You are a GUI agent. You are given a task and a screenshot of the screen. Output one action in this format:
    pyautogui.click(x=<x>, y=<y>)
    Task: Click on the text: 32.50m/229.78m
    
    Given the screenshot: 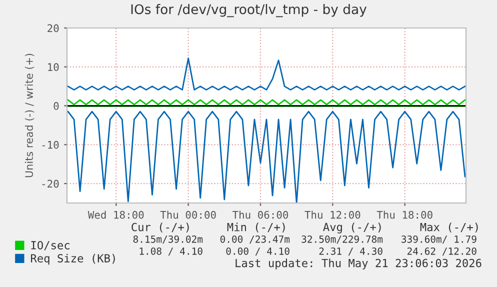 What is the action you would take?
    pyautogui.click(x=342, y=239)
    